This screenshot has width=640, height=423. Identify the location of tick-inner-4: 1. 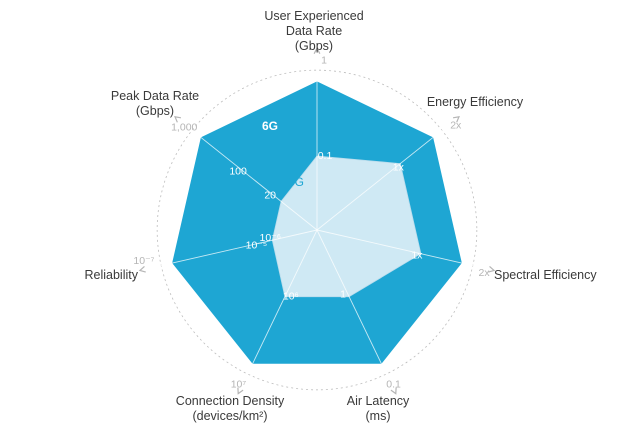
(343, 294).